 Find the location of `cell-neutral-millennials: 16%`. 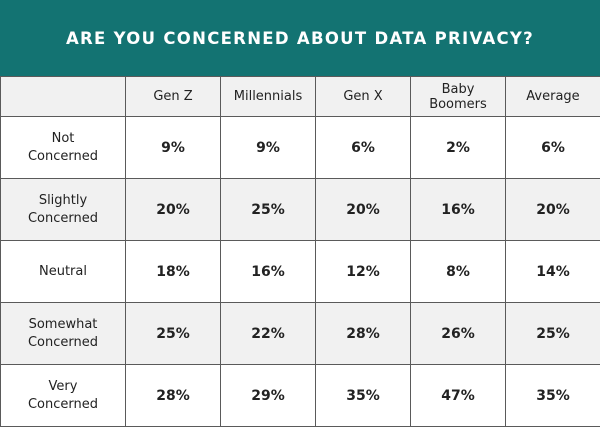

cell-neutral-millennials: 16% is located at coordinates (268, 271).